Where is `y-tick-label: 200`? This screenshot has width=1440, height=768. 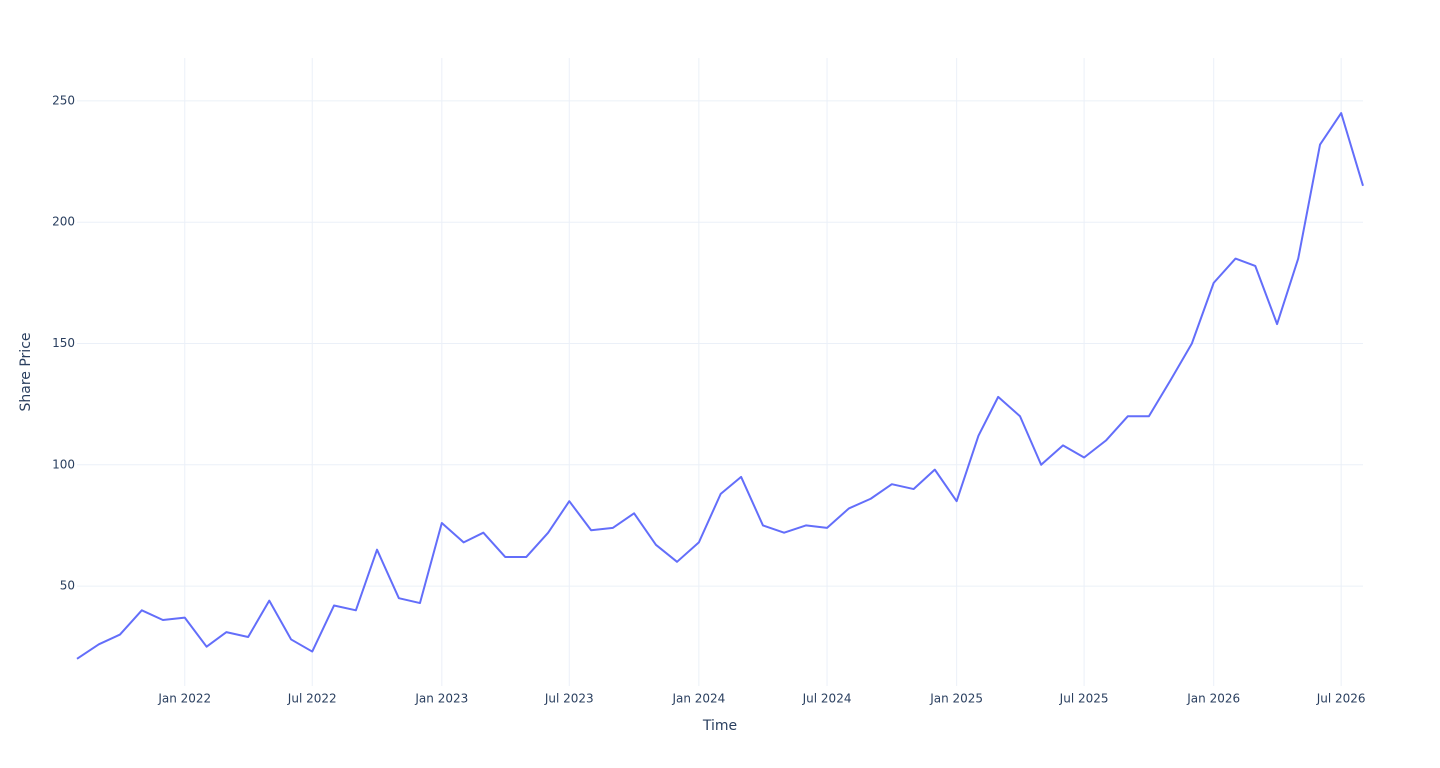 y-tick-label: 200 is located at coordinates (63, 222).